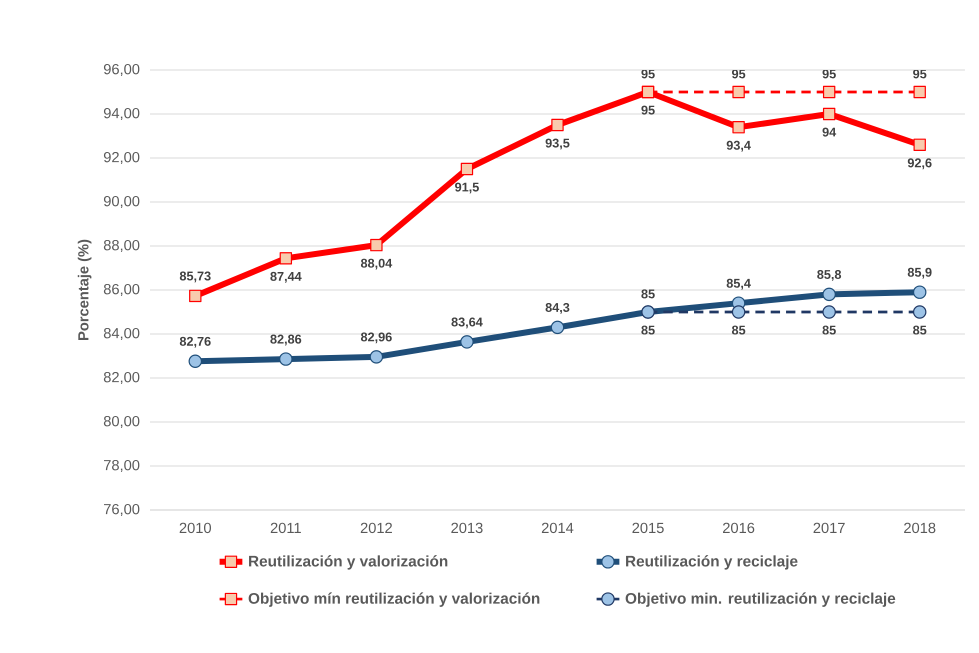  I want to click on x-tick-label: 2015, so click(648, 528).